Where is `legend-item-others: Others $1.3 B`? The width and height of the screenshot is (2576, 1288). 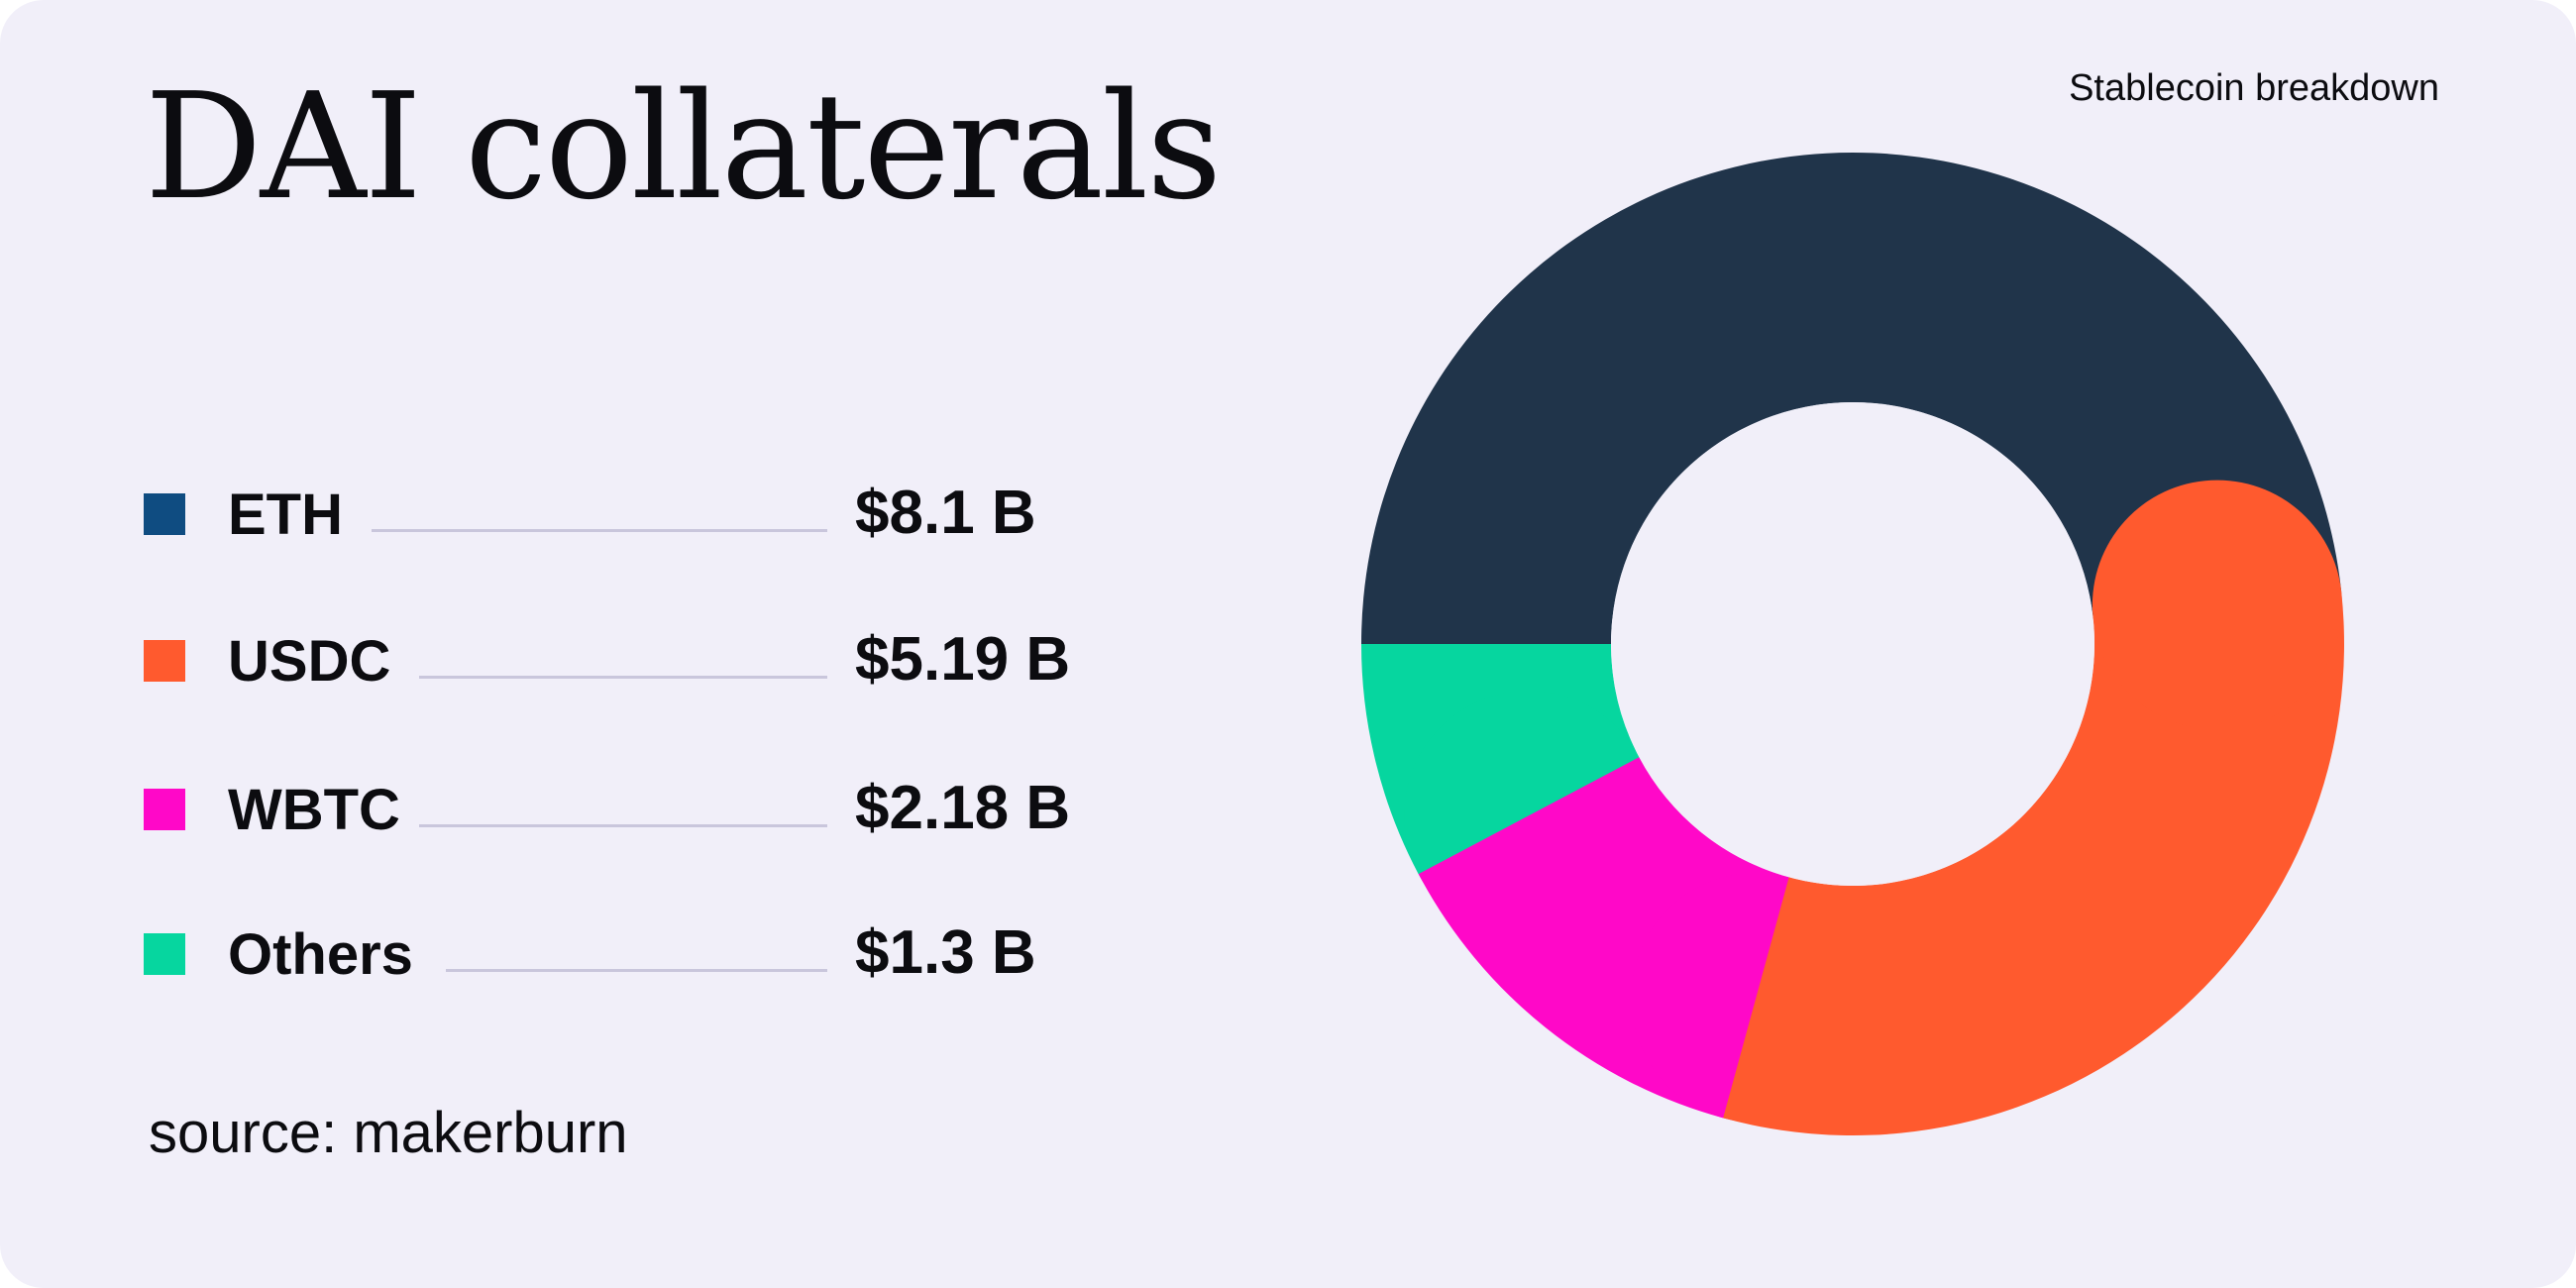
legend-item-others: Others $1.3 B is located at coordinates (609, 953).